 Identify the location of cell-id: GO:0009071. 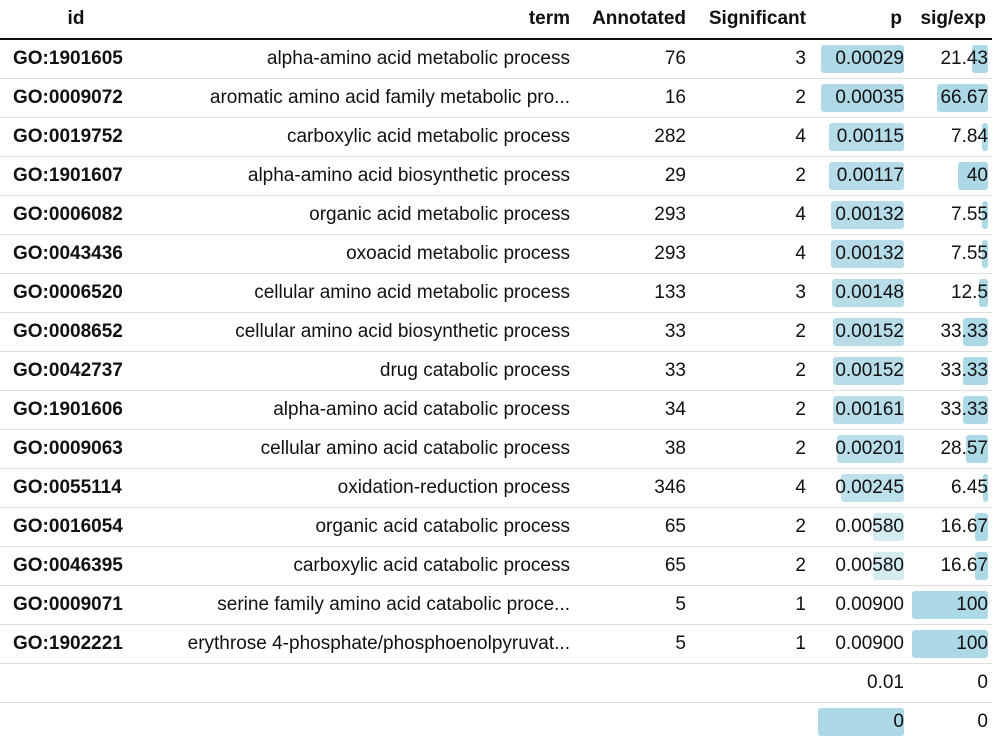
(76, 604).